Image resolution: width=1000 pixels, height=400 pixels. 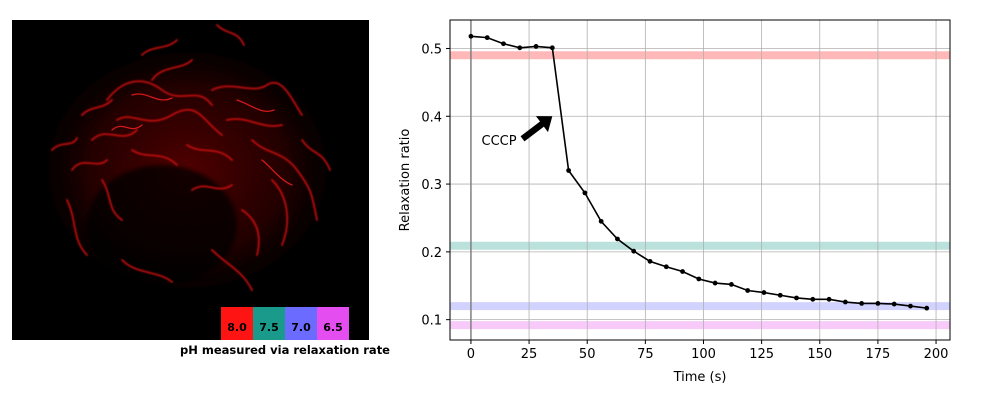 I want to click on y-axis-label: Relaxation ratio, so click(x=405, y=180).